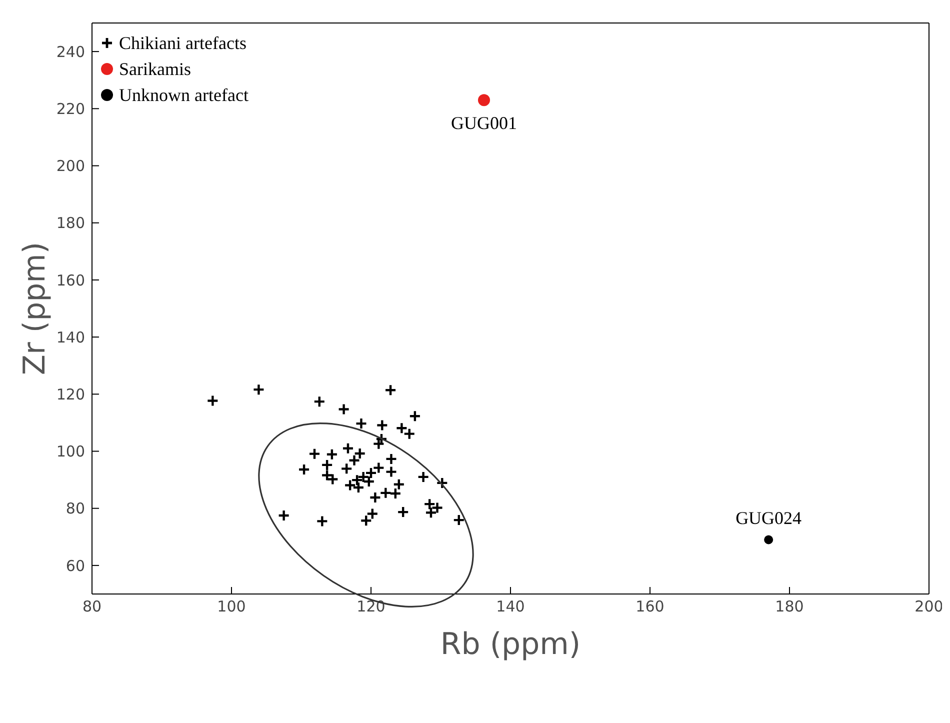  What do you see at coordinates (510, 607) in the screenshot?
I see `x-tick-label: 140` at bounding box center [510, 607].